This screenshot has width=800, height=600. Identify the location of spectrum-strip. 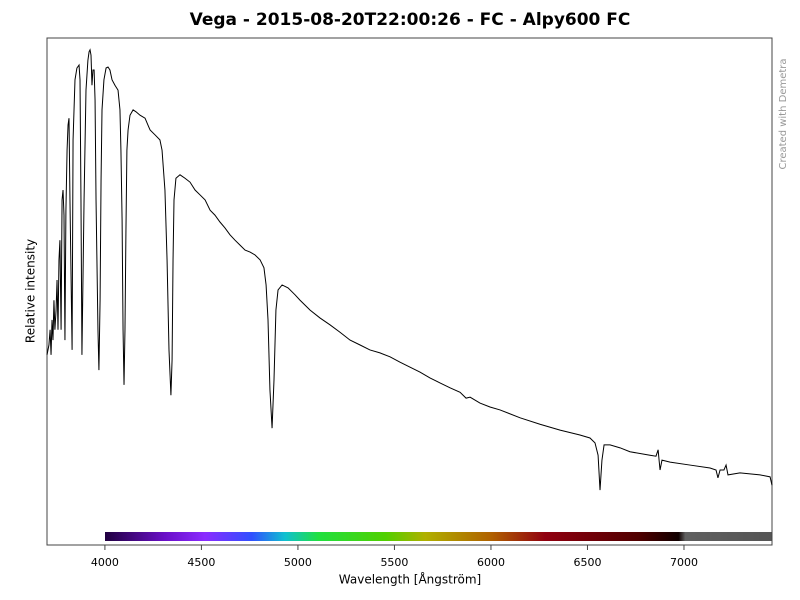
(438, 536).